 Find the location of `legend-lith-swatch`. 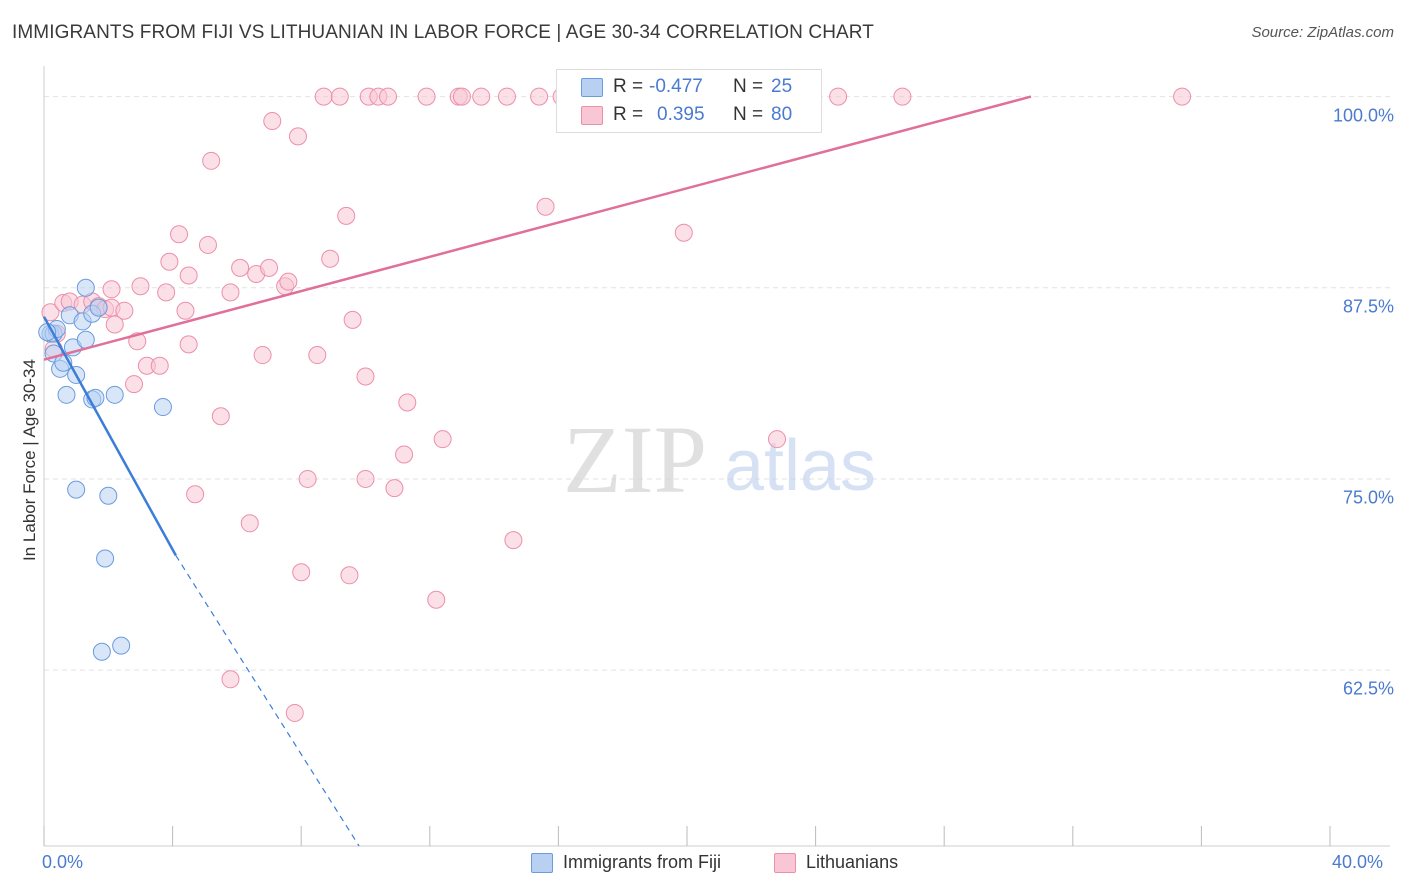

legend-lith-swatch is located at coordinates (785, 863).